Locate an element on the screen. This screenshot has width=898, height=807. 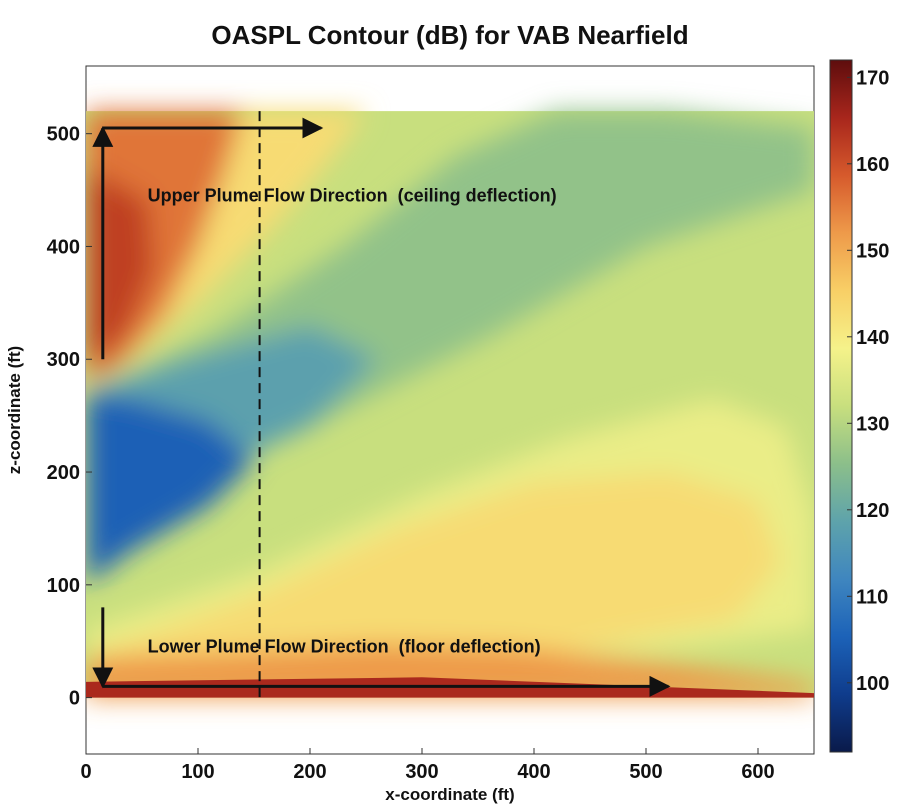
x-tick-label: 500 is located at coordinates (645, 772).